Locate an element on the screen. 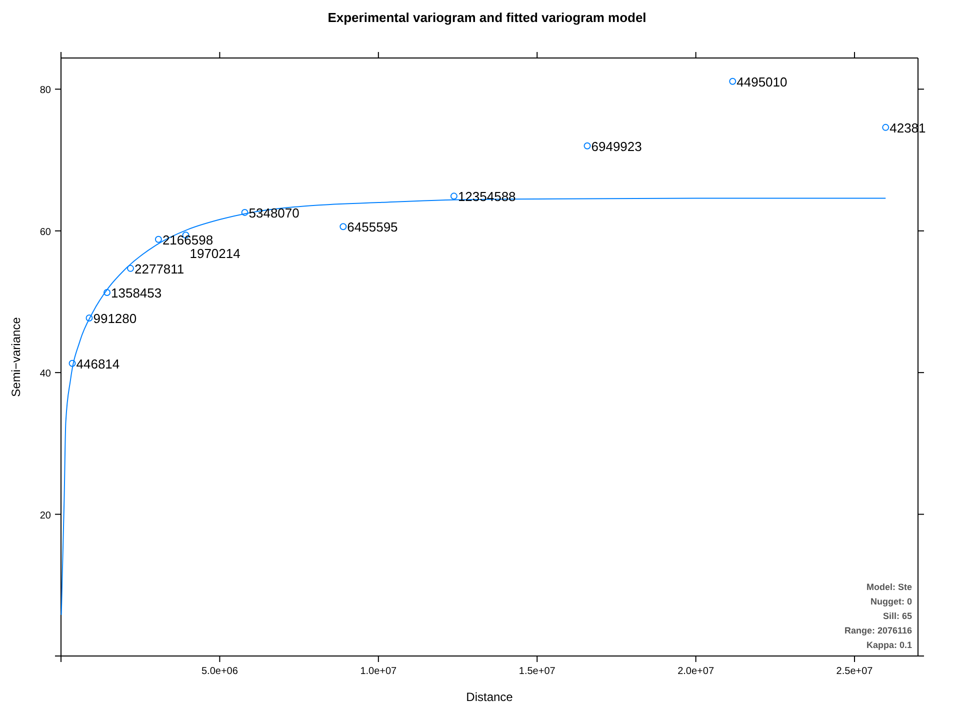 The image size is (974, 709). y-tick-label: 60 is located at coordinates (46, 232).